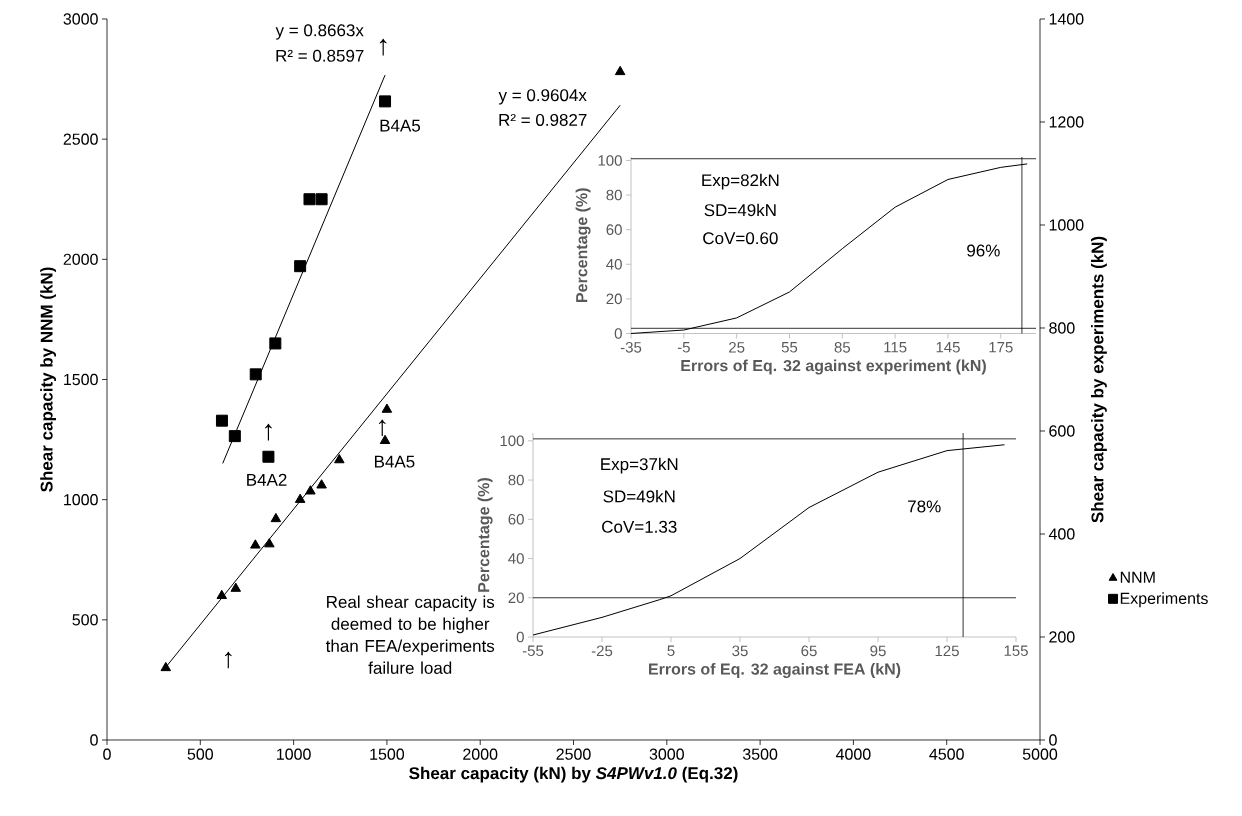  What do you see at coordinates (602, 651) in the screenshot?
I see `x-tick-label: -25` at bounding box center [602, 651].